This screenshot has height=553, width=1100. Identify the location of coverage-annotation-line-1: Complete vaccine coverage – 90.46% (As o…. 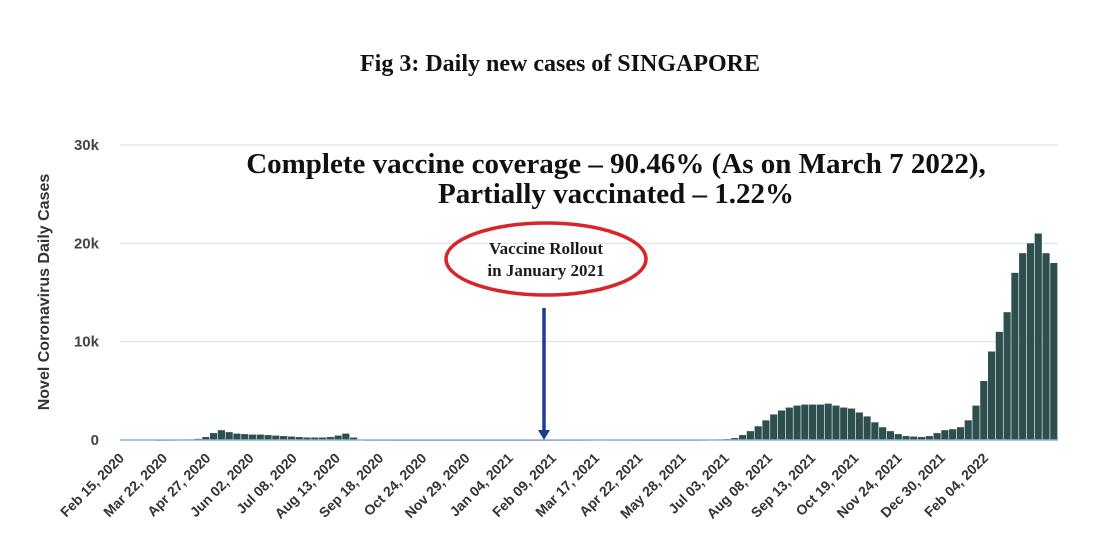
(616, 164).